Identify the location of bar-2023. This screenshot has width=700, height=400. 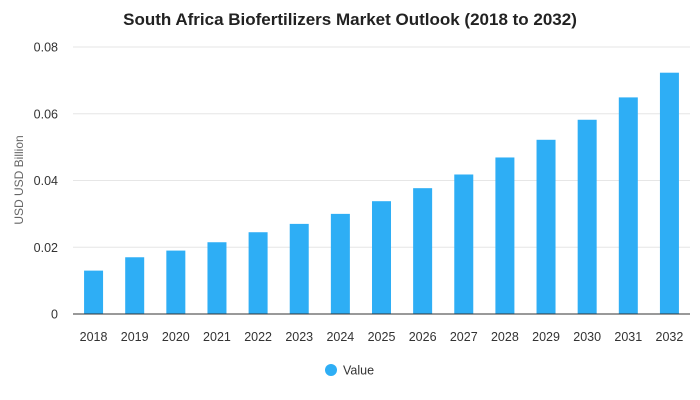
(299, 268).